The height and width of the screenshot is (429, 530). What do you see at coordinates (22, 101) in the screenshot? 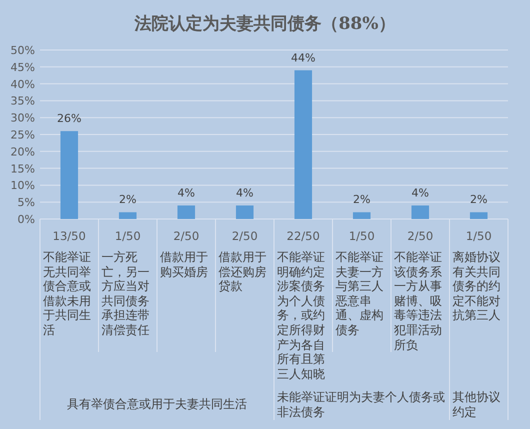
I see `y-tick-label: 35%` at bounding box center [22, 101].